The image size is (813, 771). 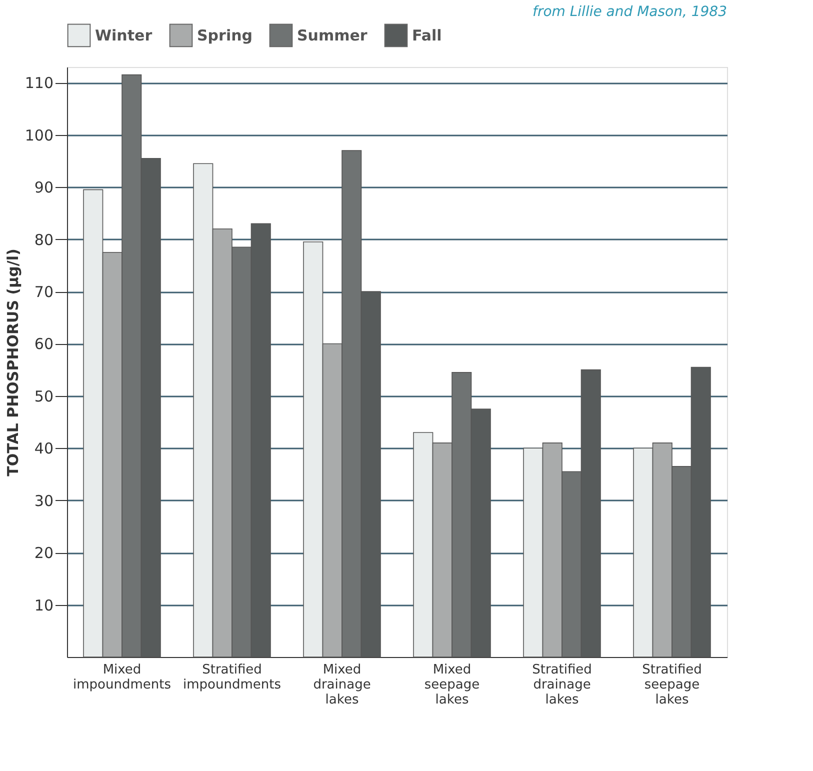 I want to click on x-tick-label: Mixed drainage lakes, so click(x=342, y=685).